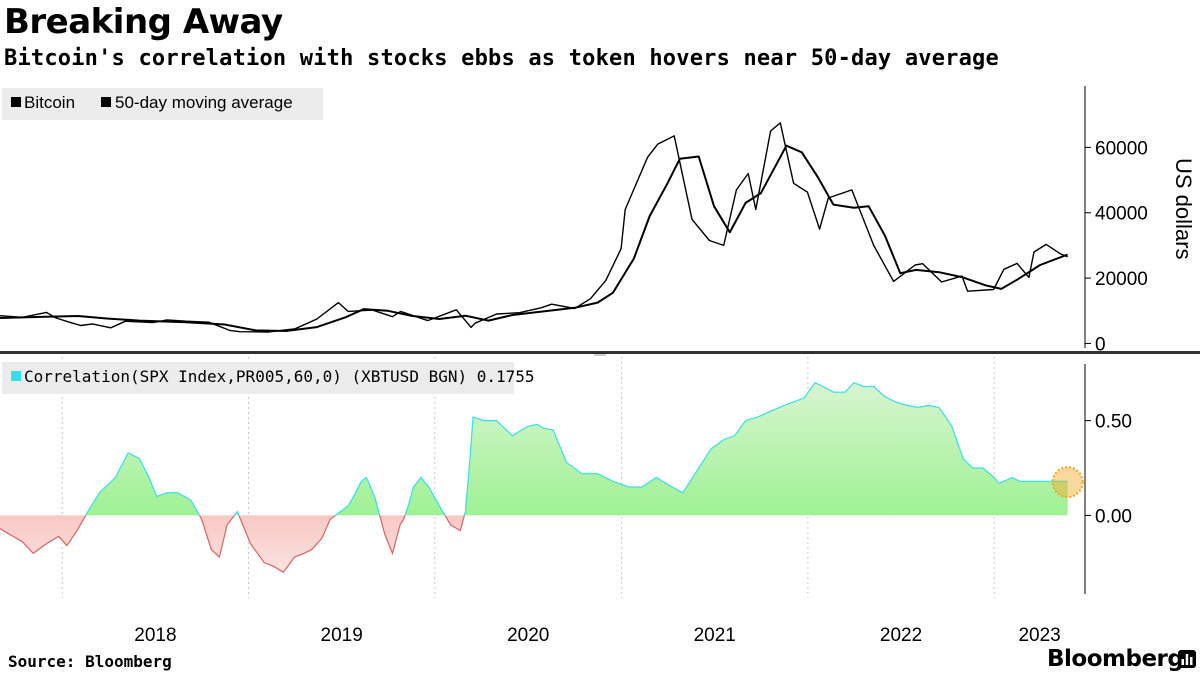 The height and width of the screenshot is (675, 1200). I want to click on x-tick-label-2021: 2021, so click(715, 635).